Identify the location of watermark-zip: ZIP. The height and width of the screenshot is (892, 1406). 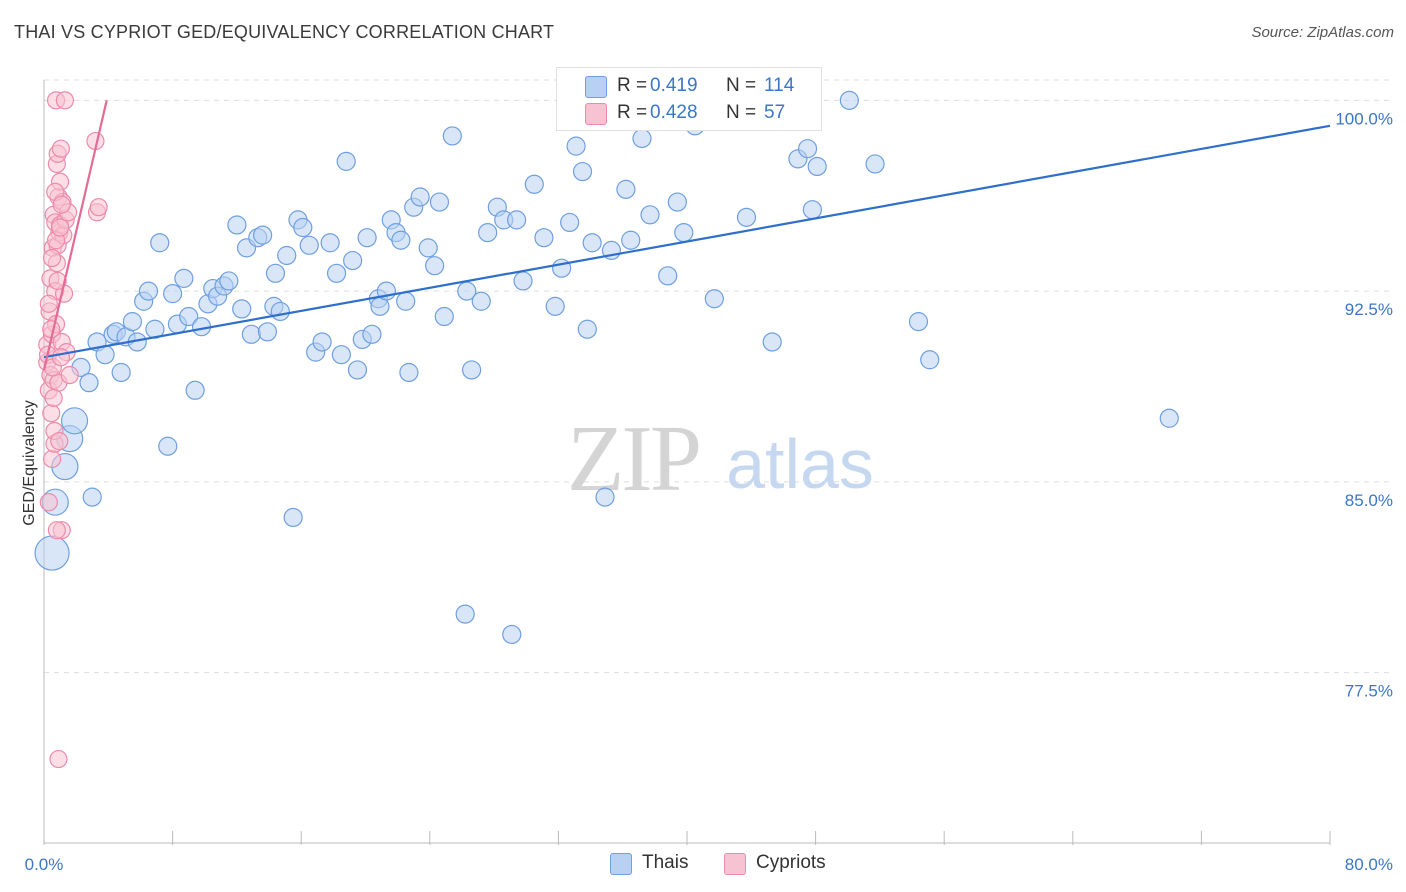
(633, 459).